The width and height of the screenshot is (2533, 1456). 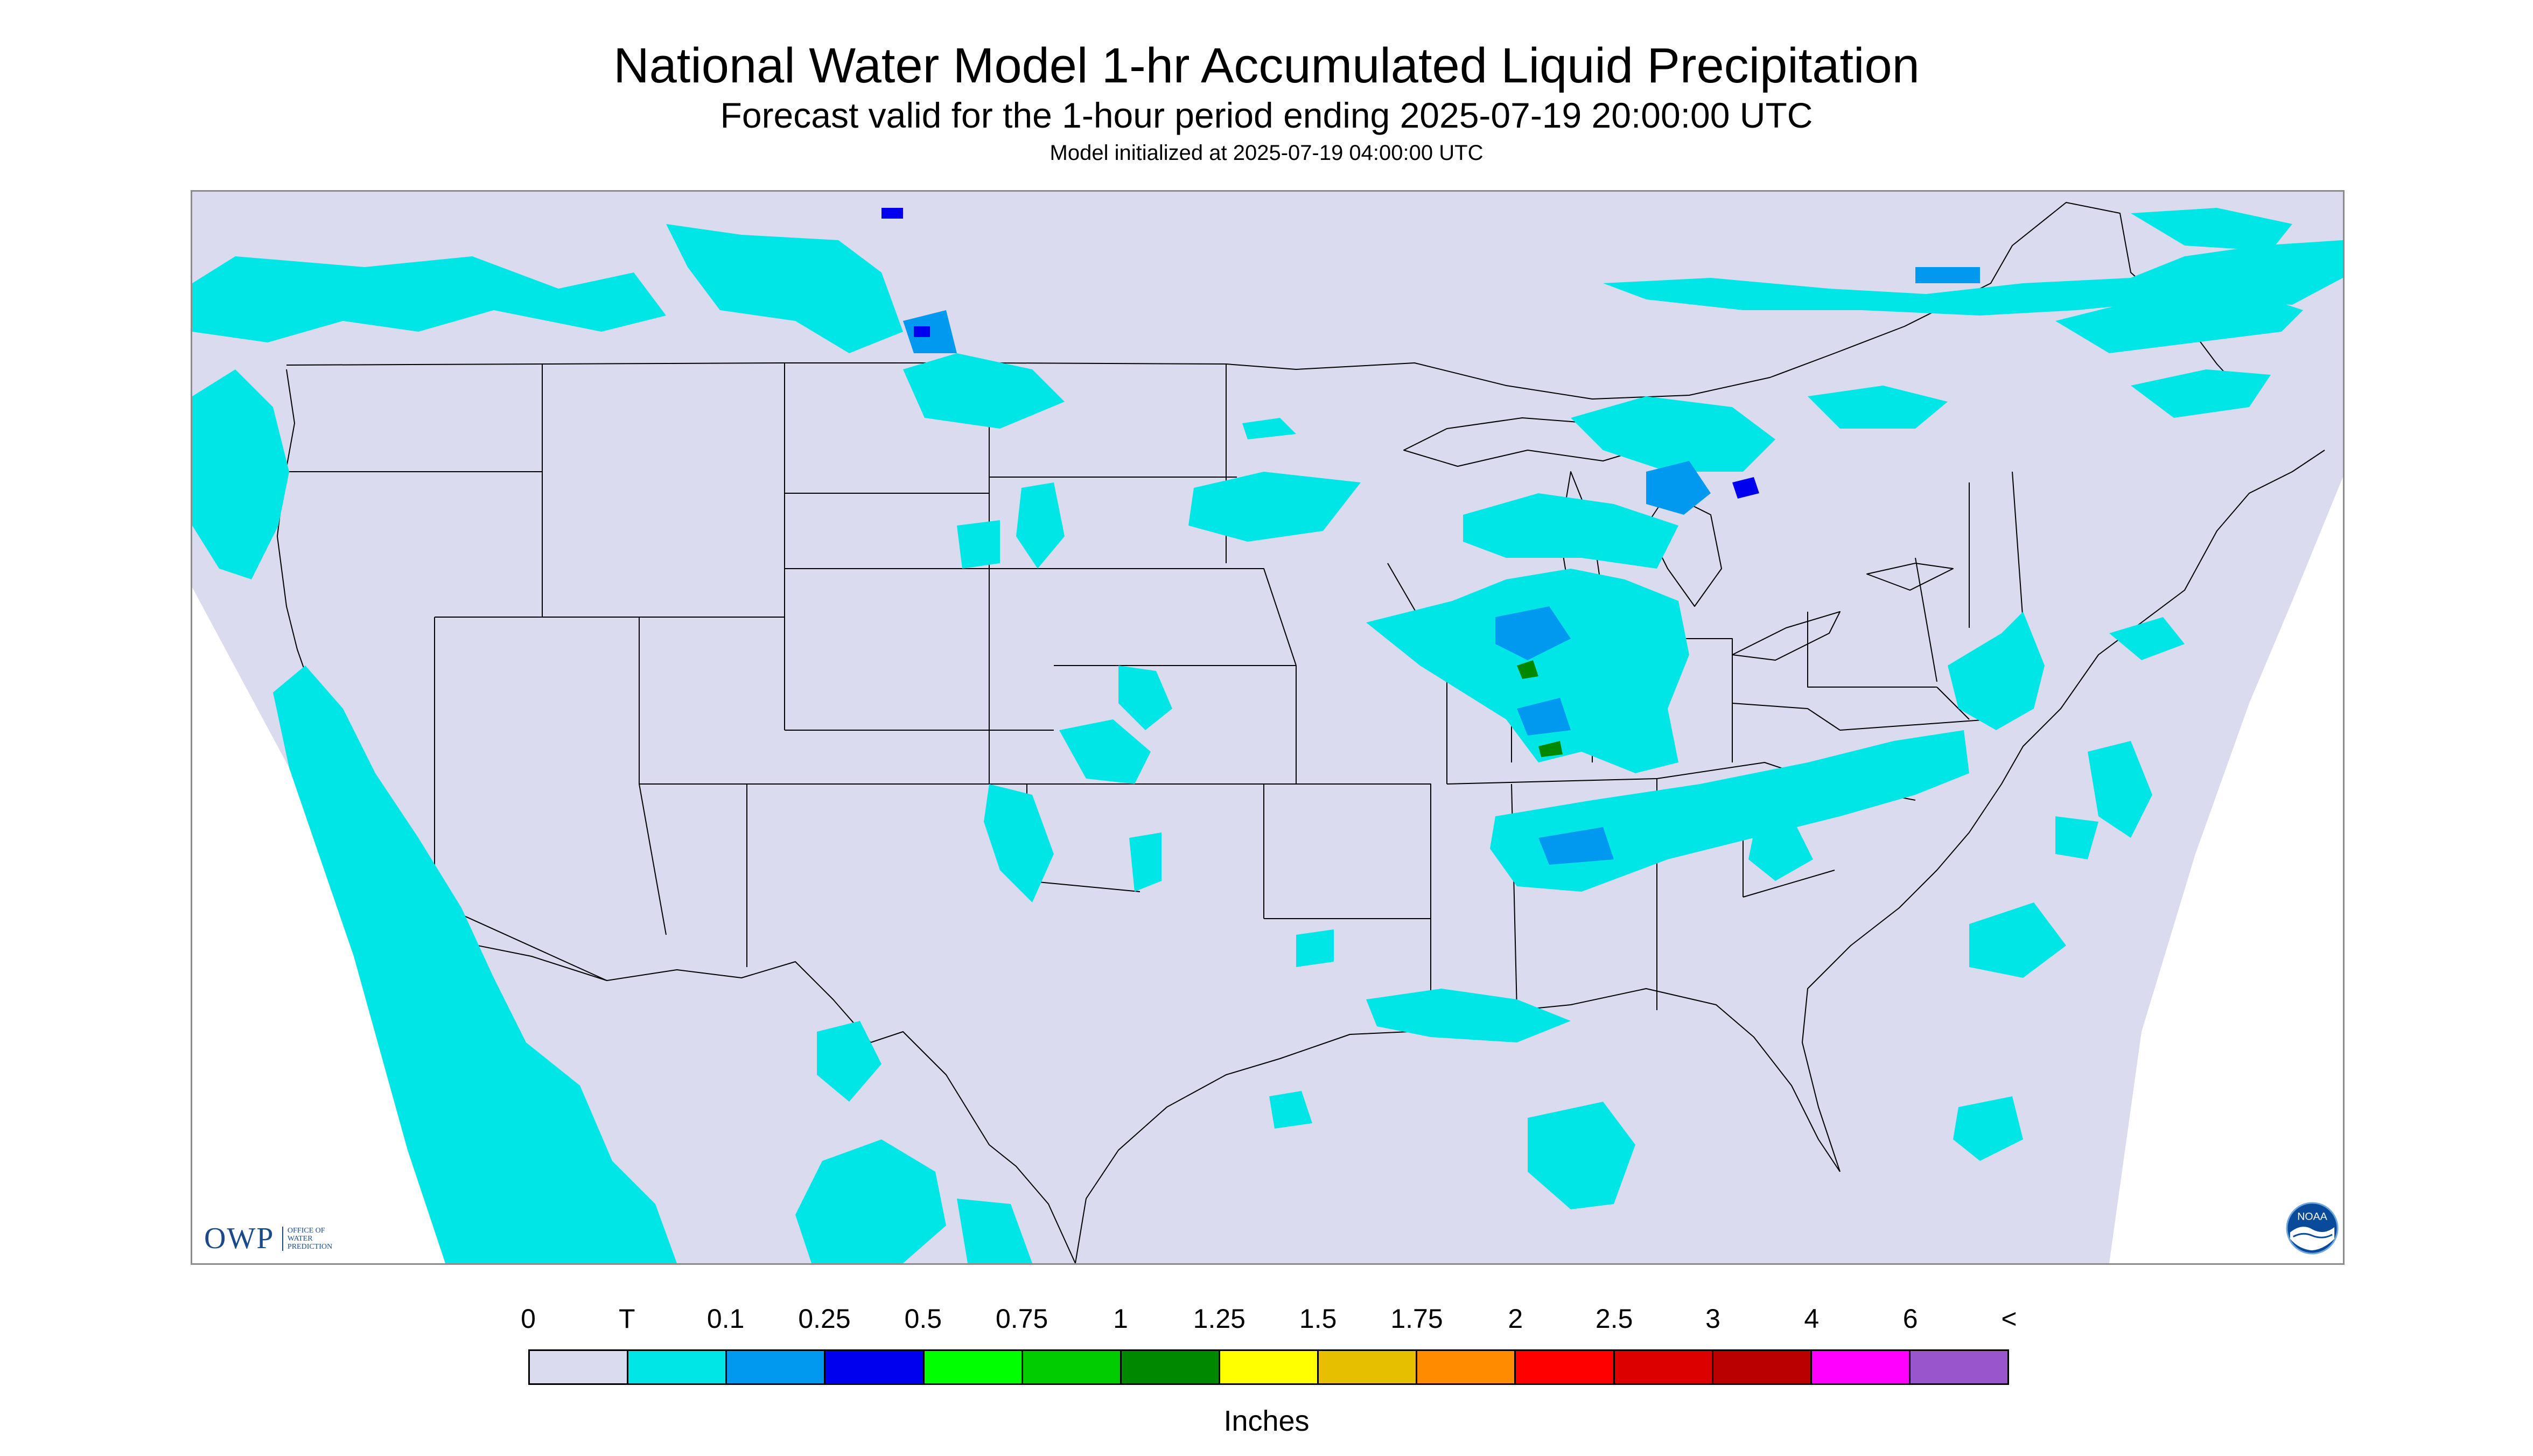 What do you see at coordinates (1121, 1319) in the screenshot?
I see `legend-tick-label: 1` at bounding box center [1121, 1319].